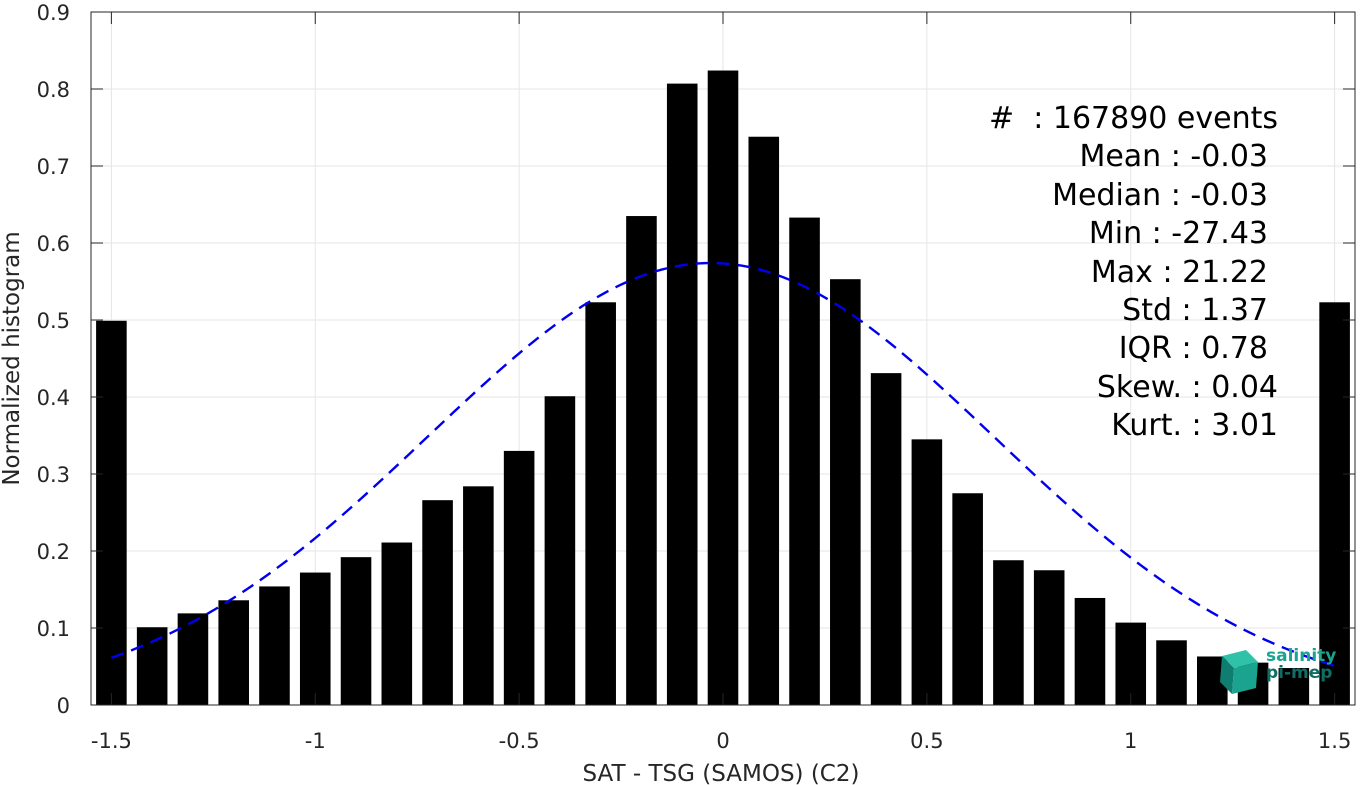 The width and height of the screenshot is (1367, 785). I want to click on stat-median: Median : -0.03, so click(1160, 195).